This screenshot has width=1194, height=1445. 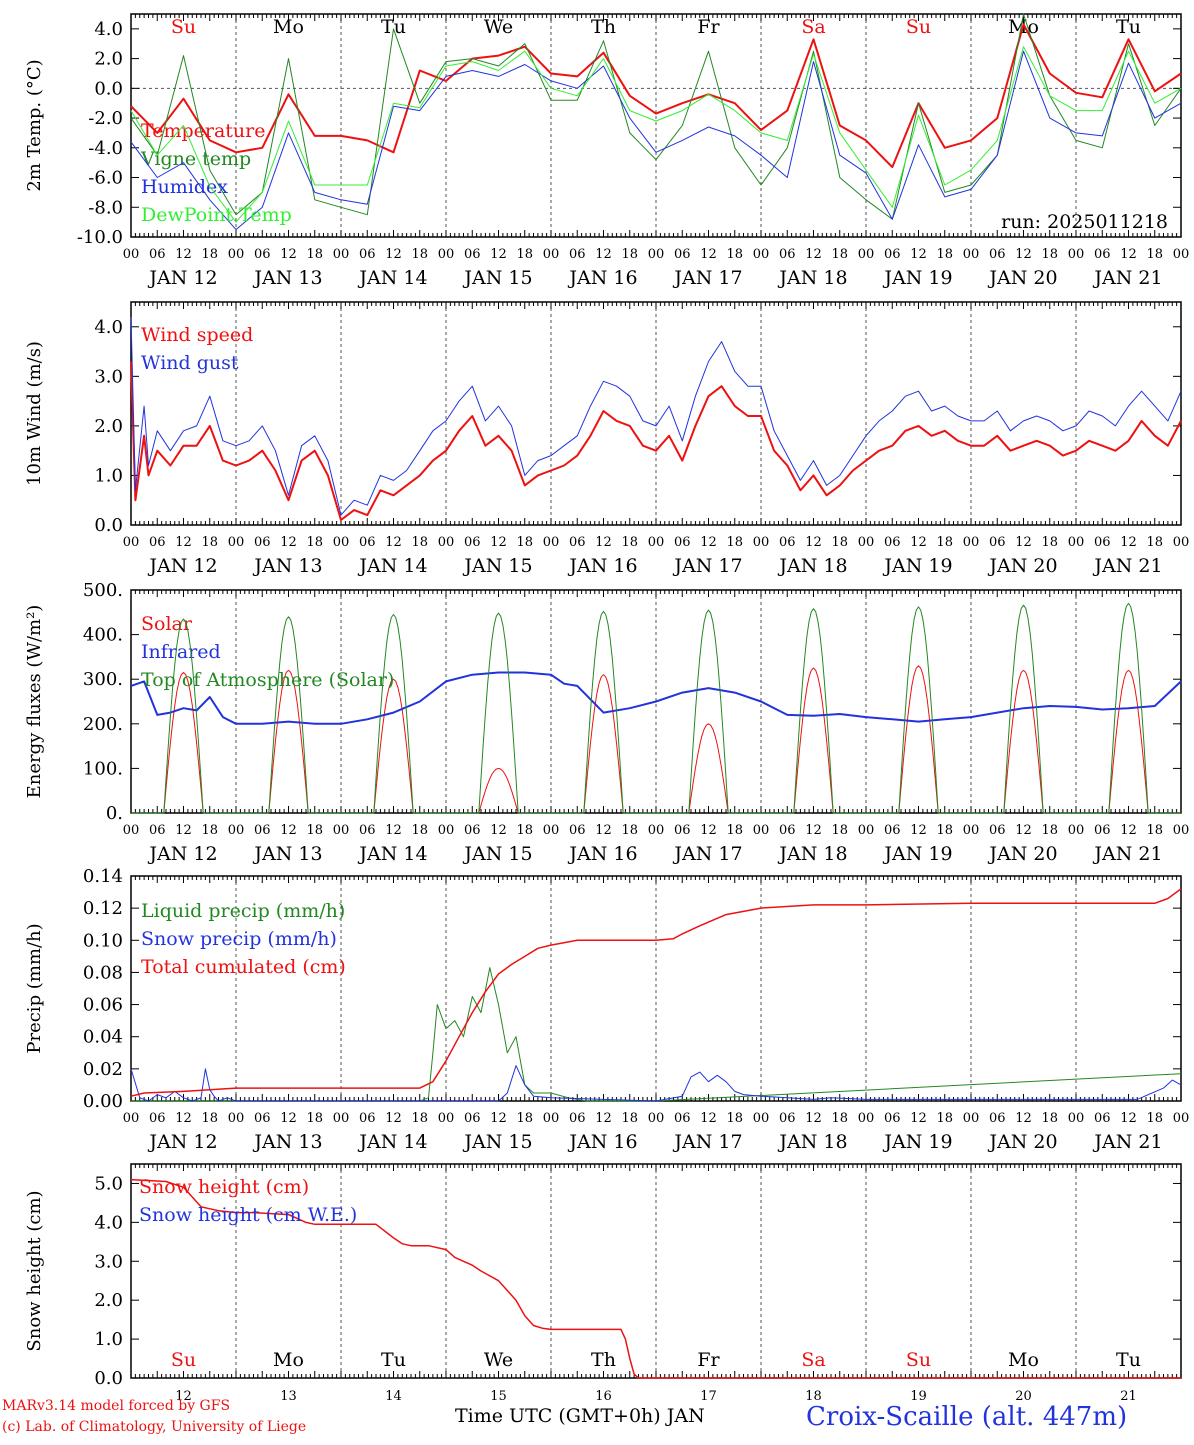 I want to click on snow-ytick-label: 4.0, so click(x=108, y=1222).